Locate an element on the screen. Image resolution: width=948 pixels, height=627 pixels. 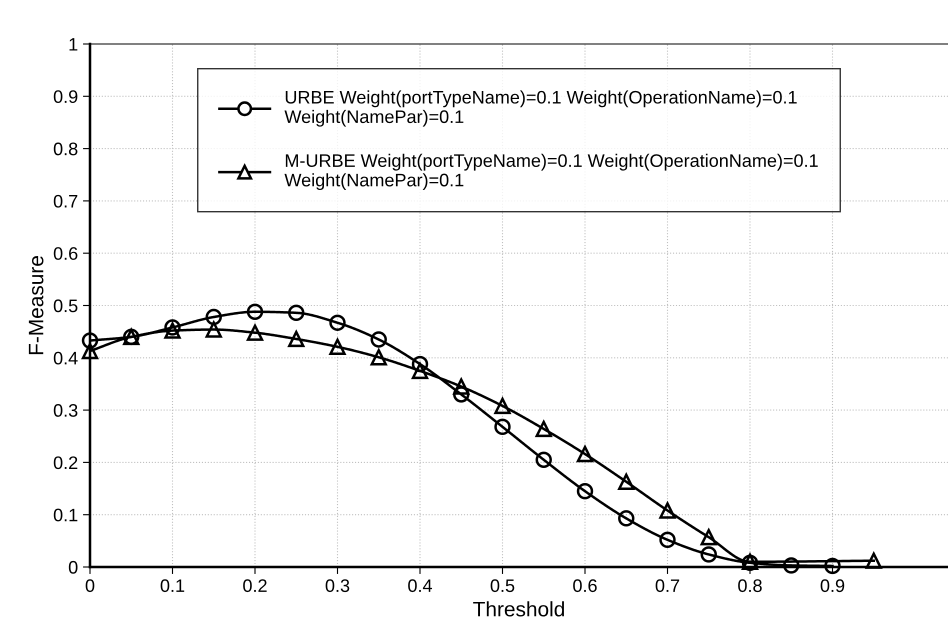
x-tick-label: 0.2 is located at coordinates (255, 585).